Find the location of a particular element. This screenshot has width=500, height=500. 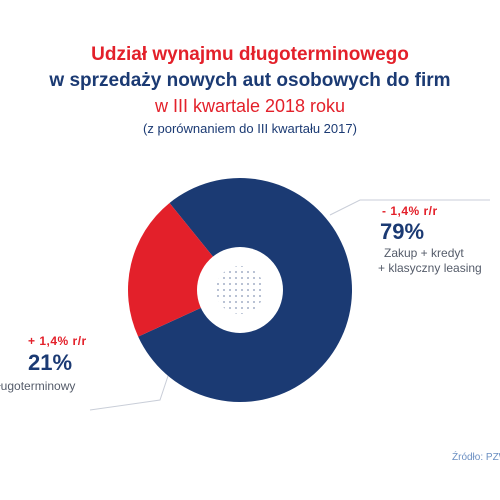

purchase-category-label-line1: Zakup + kredyt is located at coordinates (424, 253).